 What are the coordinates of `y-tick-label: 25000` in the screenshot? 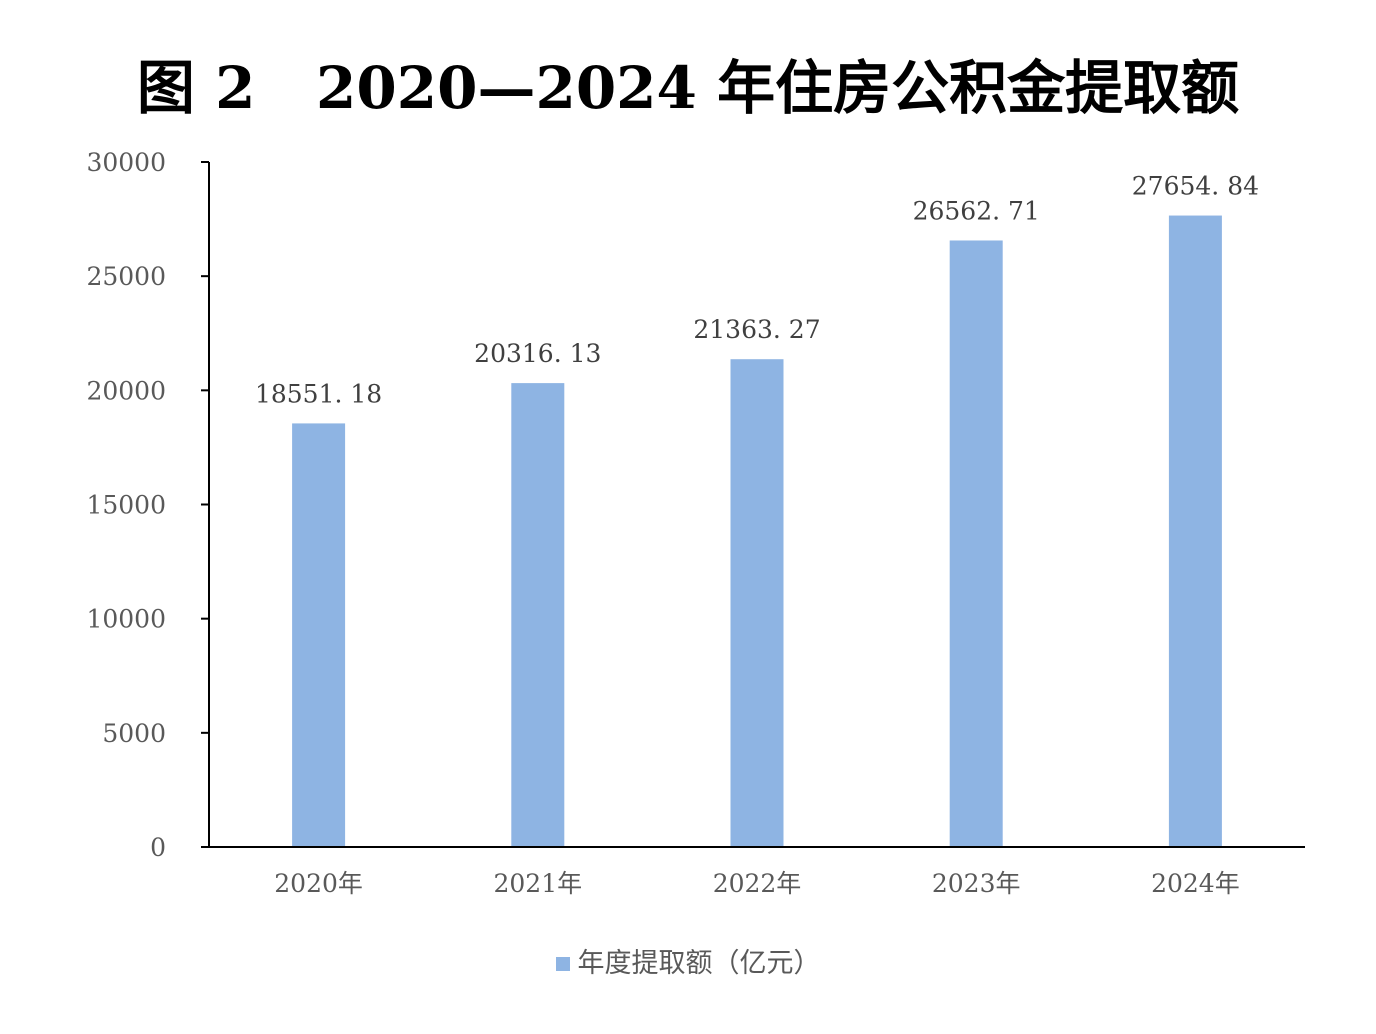 It's located at (126, 276).